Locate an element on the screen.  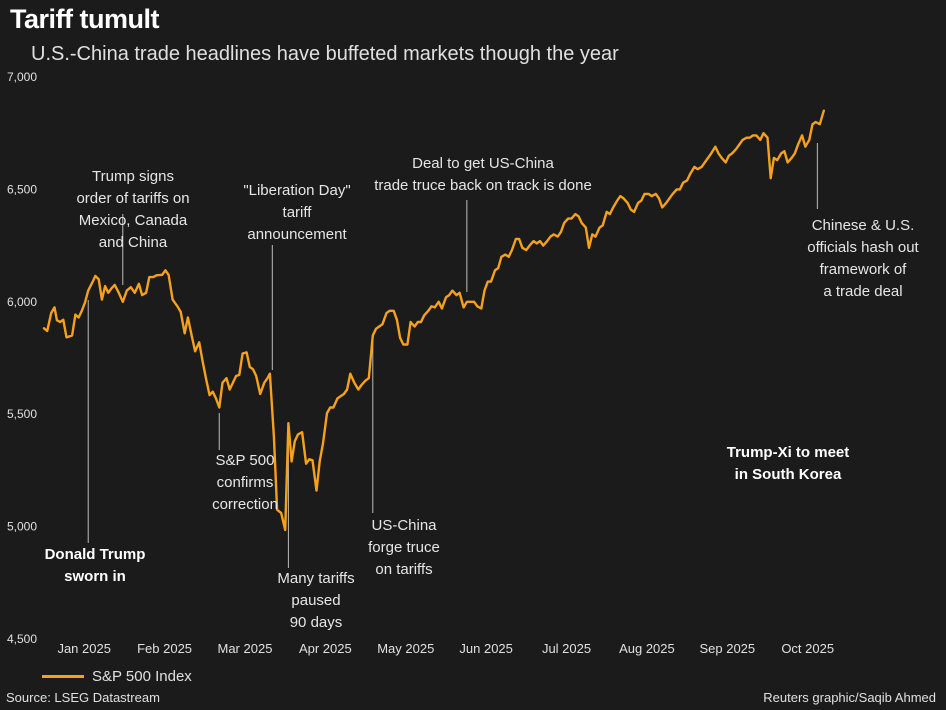
annotation-label: on tariffs is located at coordinates (403, 569).